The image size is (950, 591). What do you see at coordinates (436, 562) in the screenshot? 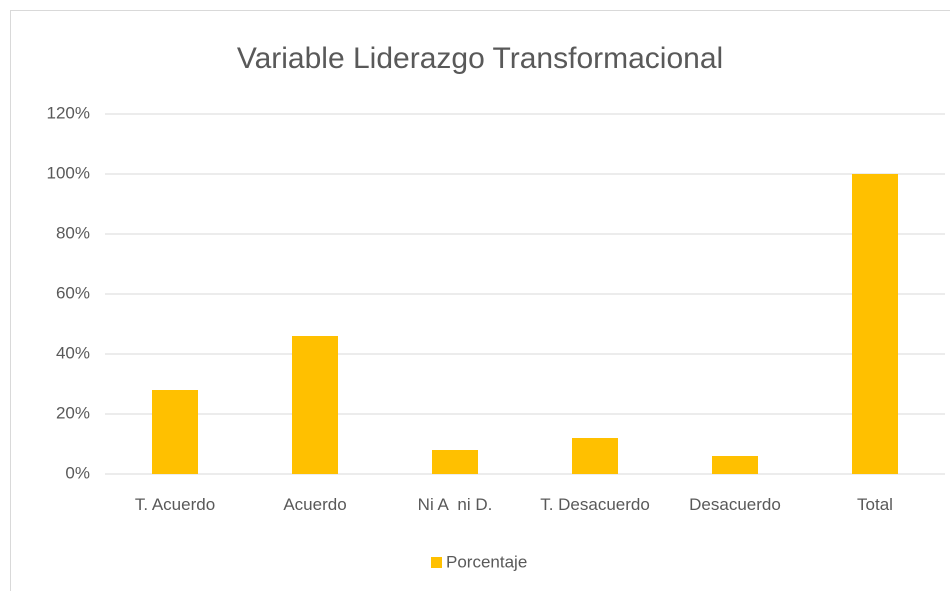
I see `legend-swatch` at bounding box center [436, 562].